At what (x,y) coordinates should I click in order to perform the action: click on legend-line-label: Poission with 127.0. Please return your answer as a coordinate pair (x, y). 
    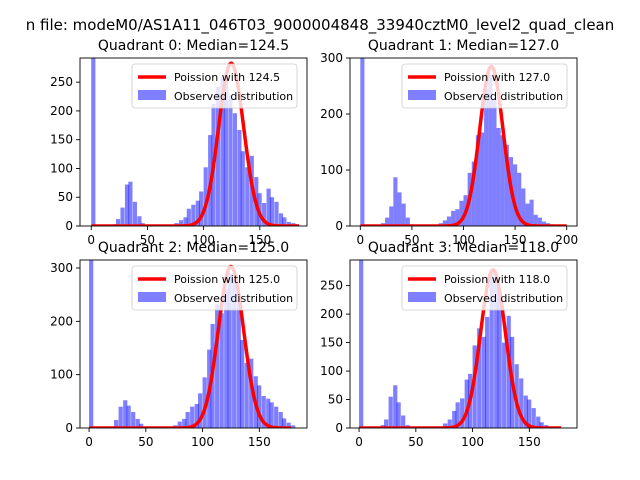
    Looking at the image, I should click on (497, 77).